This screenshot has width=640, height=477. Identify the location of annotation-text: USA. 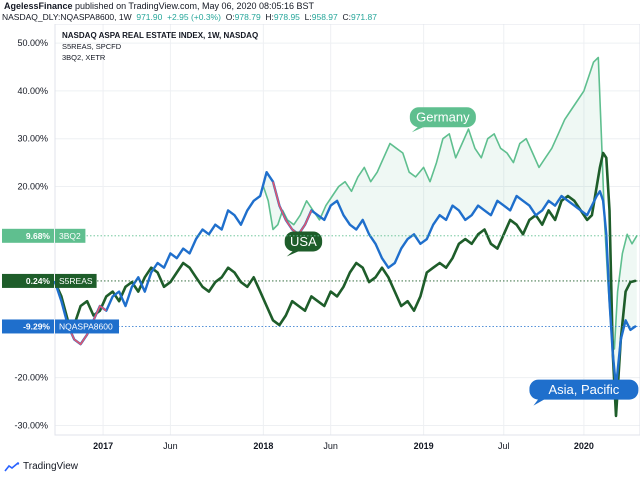
(303, 241).